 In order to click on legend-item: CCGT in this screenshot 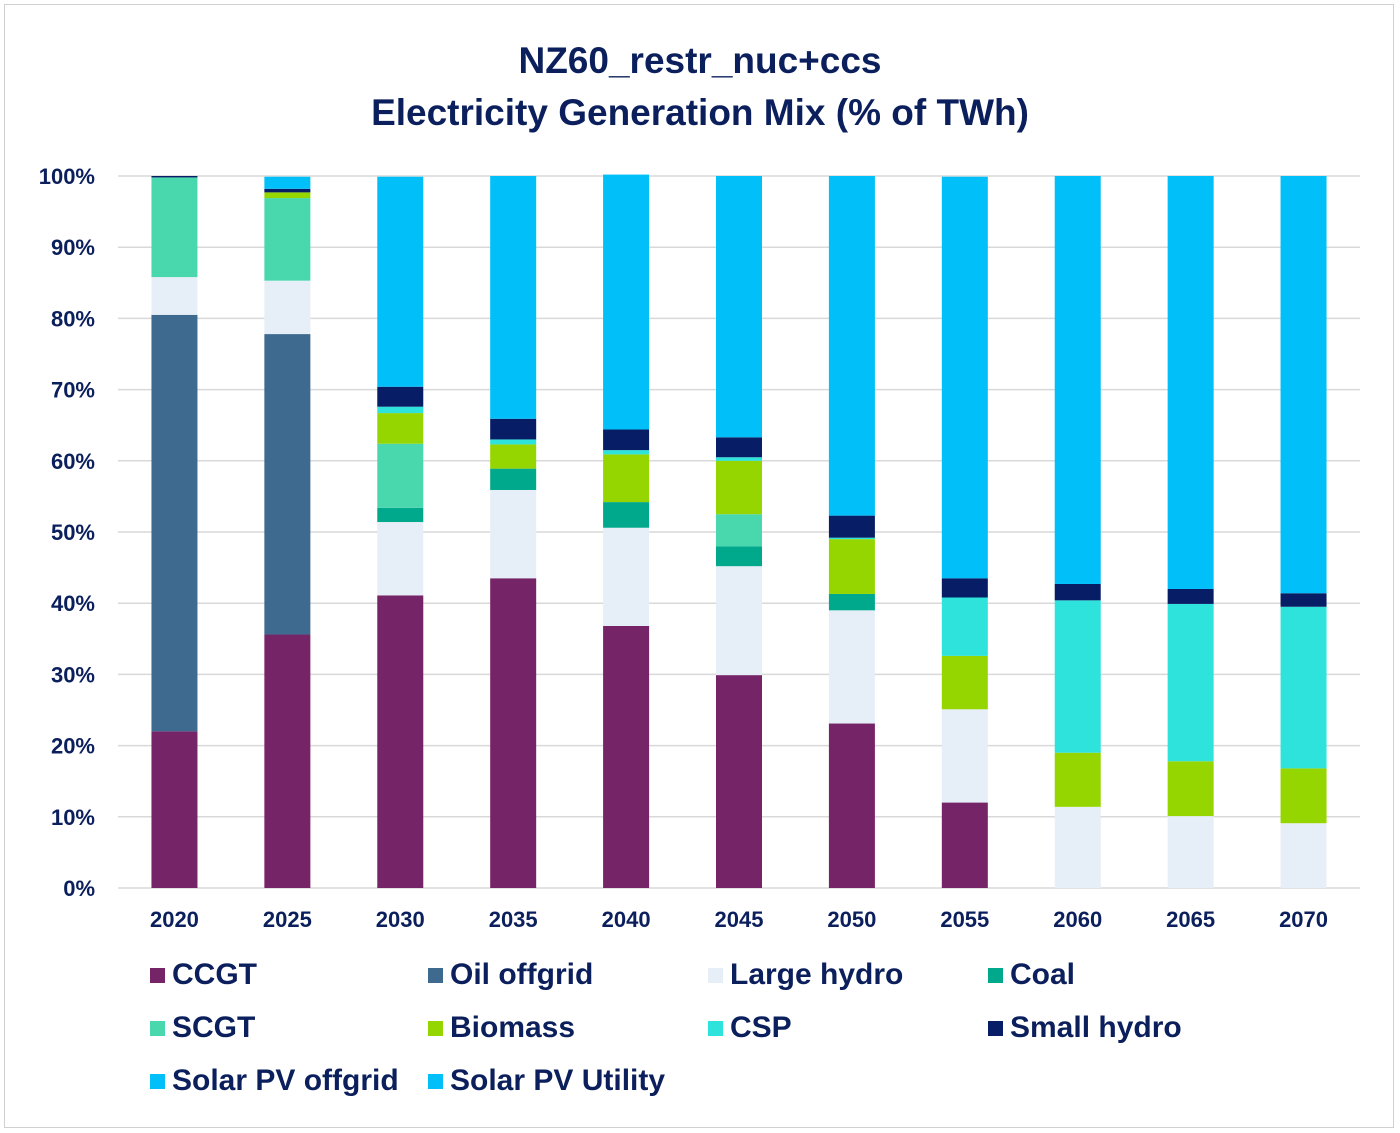, I will do `click(203, 975)`.